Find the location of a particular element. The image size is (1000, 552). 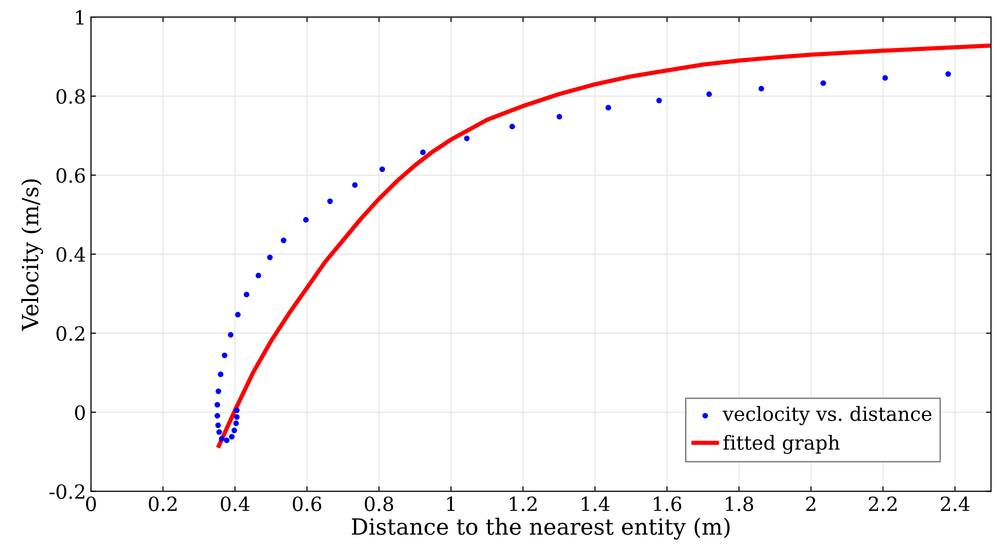

y-tick-label: 0.4 is located at coordinates (71, 254).